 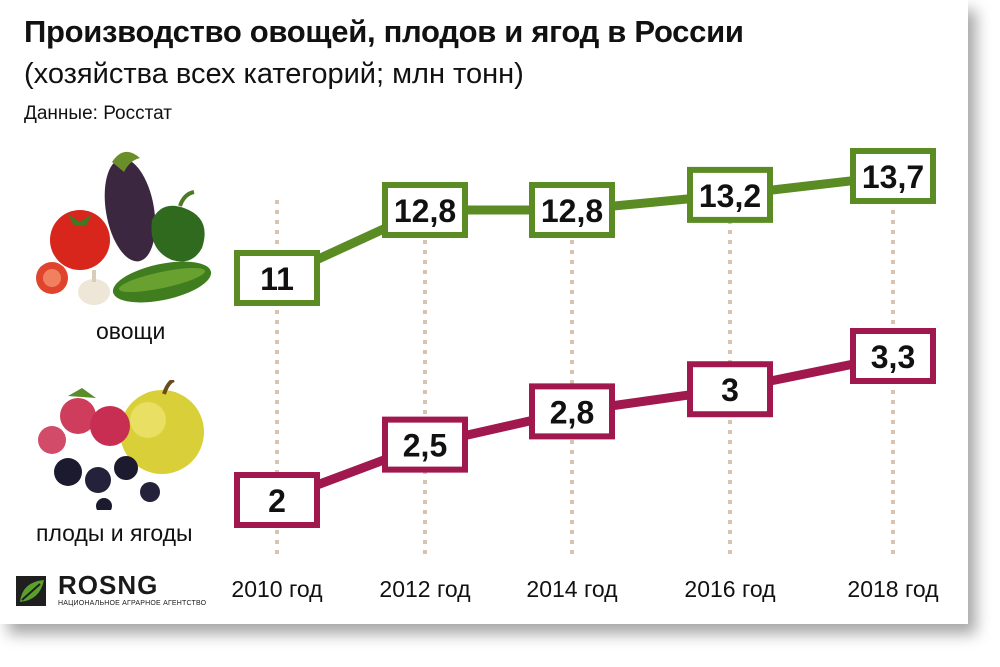 What do you see at coordinates (277, 589) in the screenshot?
I see `x-tick-label: 2010 год` at bounding box center [277, 589].